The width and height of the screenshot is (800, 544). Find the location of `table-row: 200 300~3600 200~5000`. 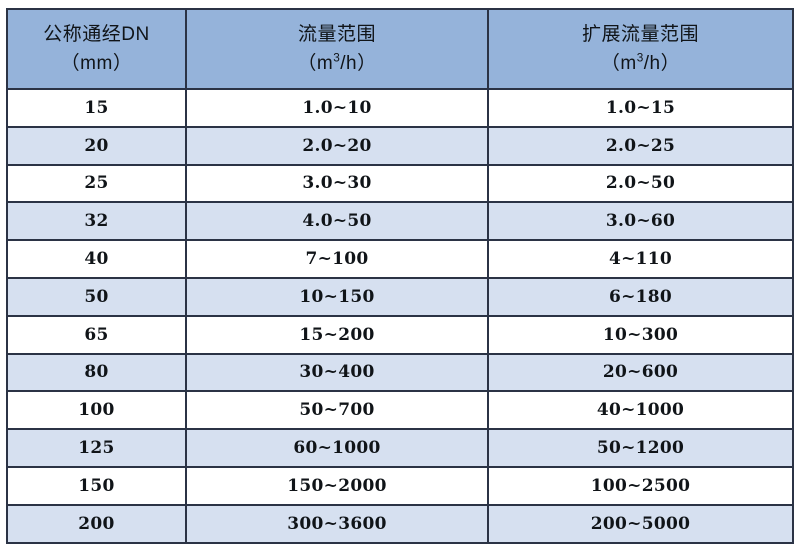

table-row: 200 300~3600 200~5000 is located at coordinates (400, 523).